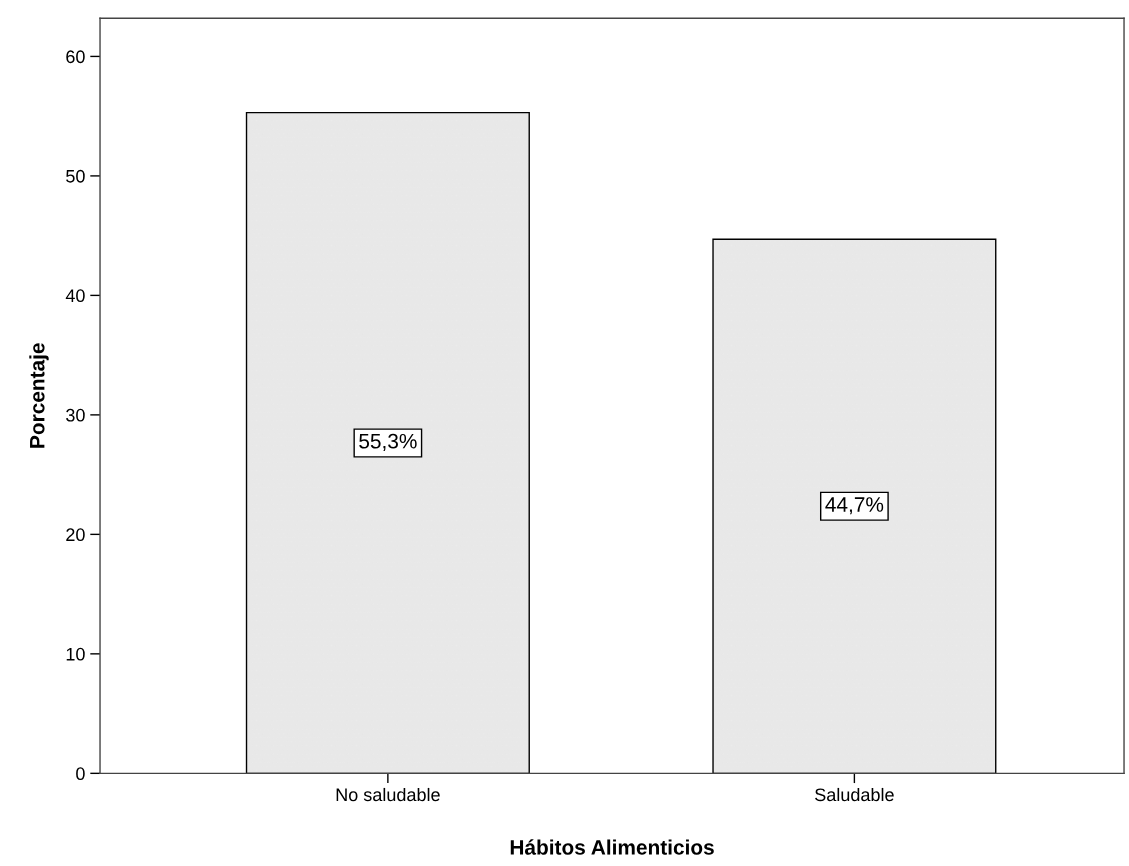  What do you see at coordinates (75, 535) in the screenshot?
I see `y-tick-label: 20` at bounding box center [75, 535].